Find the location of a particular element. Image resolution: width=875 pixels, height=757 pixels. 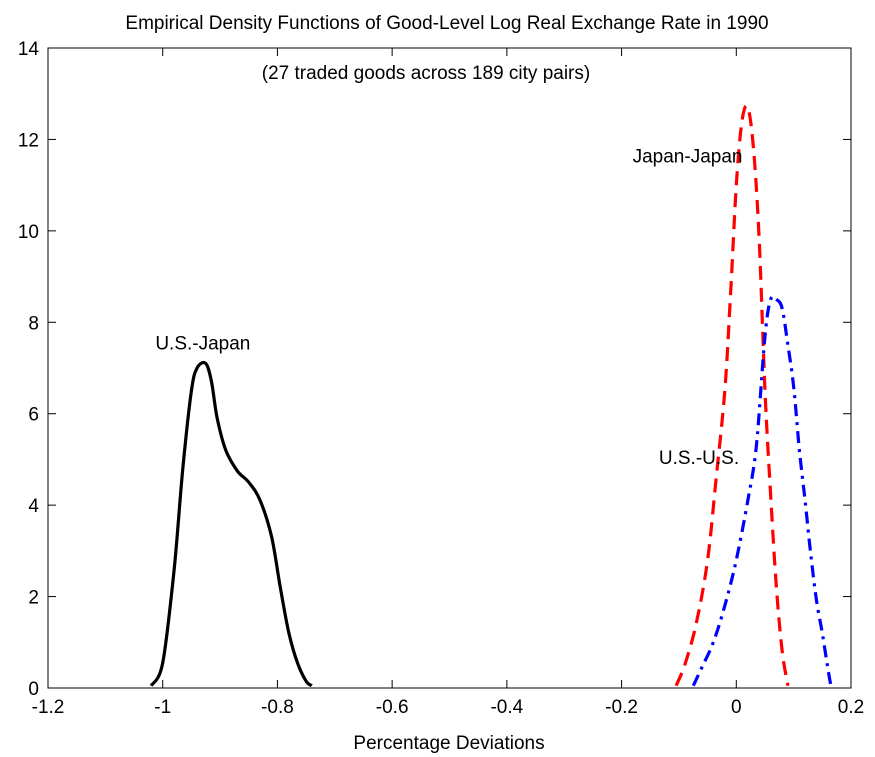

y-tick-label: 14 is located at coordinates (29, 49).